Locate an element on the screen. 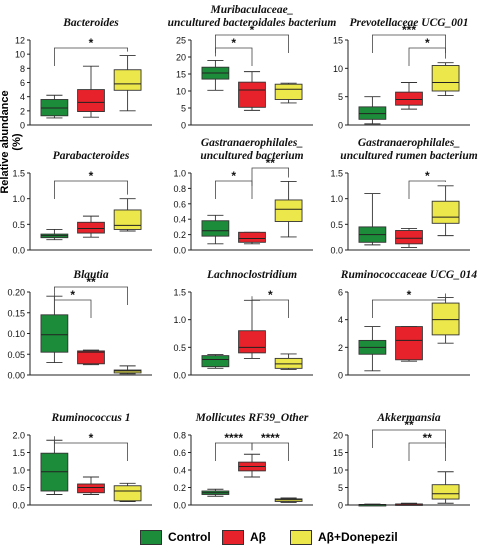  panel-6-abeta-box is located at coordinates (409, 237).